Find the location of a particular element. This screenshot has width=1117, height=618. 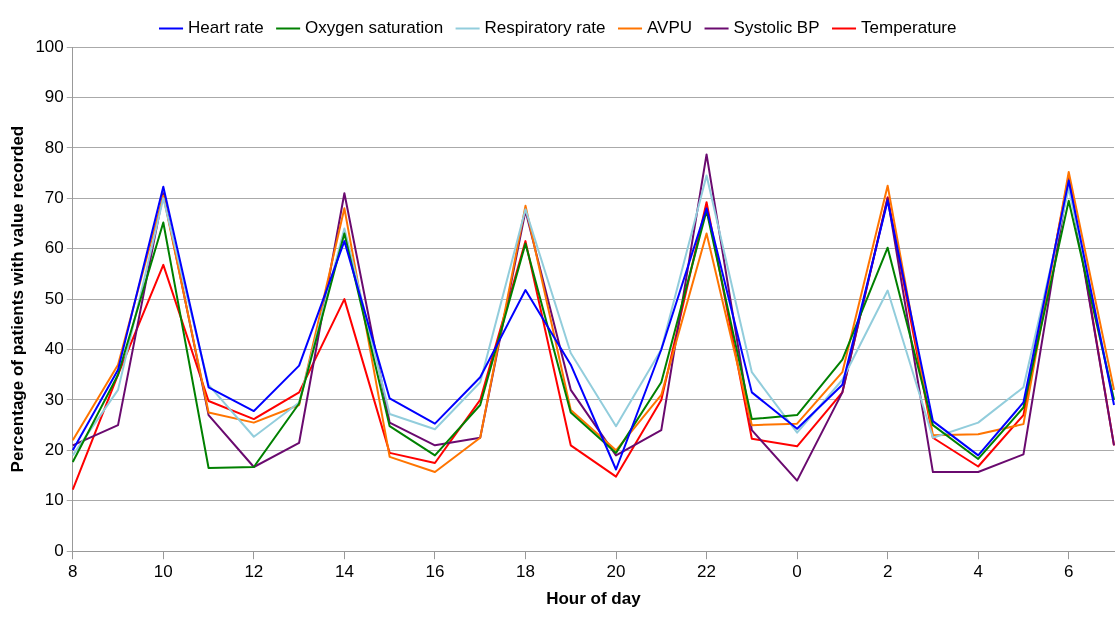

y-tick-label: 0 is located at coordinates (59, 550).